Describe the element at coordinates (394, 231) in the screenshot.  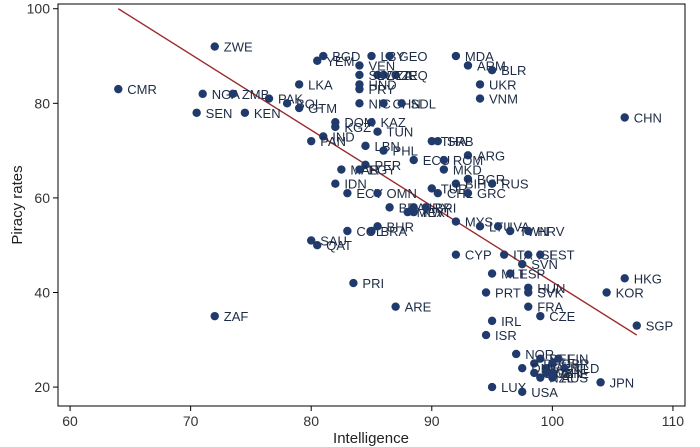
I see `data-point-label: BRA` at that location.